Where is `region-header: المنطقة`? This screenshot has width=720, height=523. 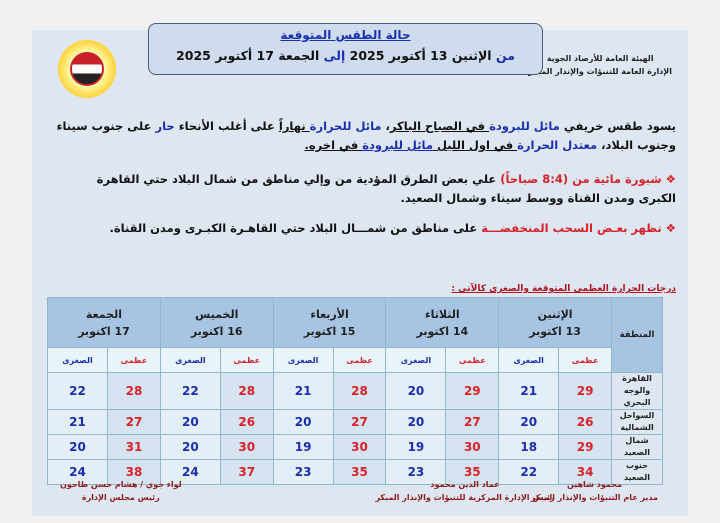
region-header: المنطقة is located at coordinates (637, 335).